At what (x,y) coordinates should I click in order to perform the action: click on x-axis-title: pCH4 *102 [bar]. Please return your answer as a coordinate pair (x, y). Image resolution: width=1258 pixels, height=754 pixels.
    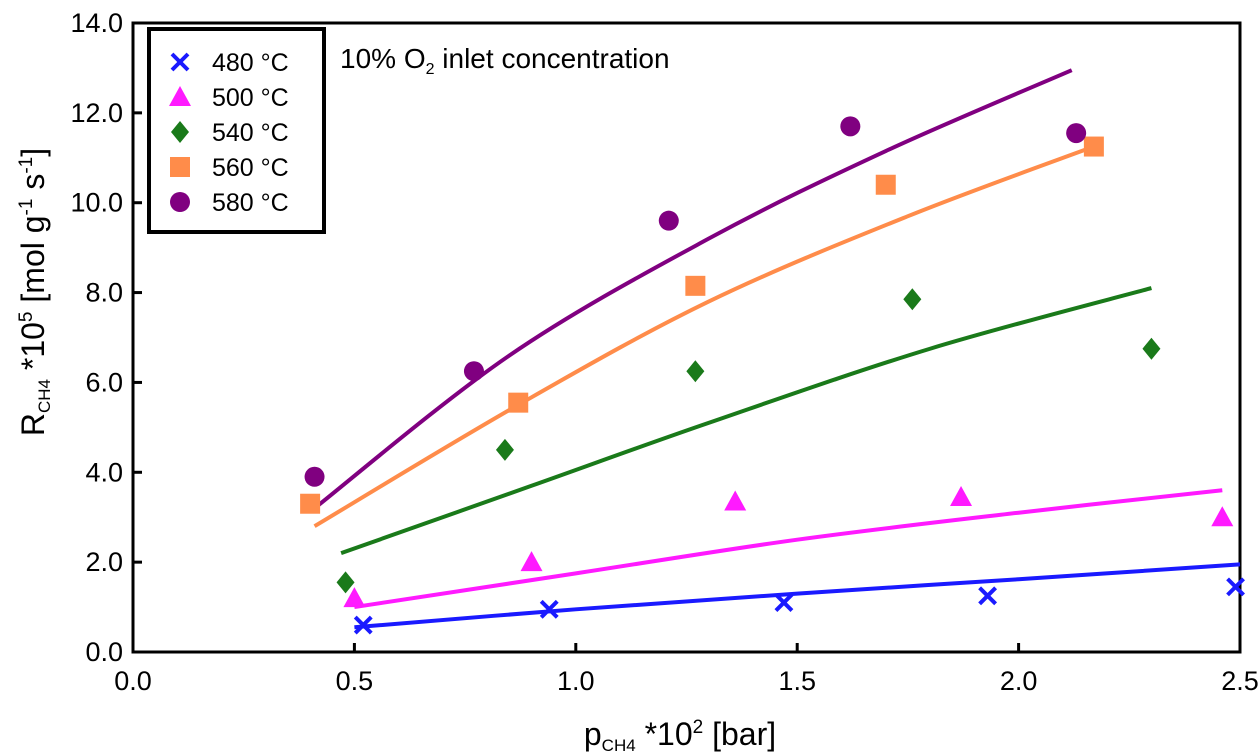
    Looking at the image, I should click on (680, 735).